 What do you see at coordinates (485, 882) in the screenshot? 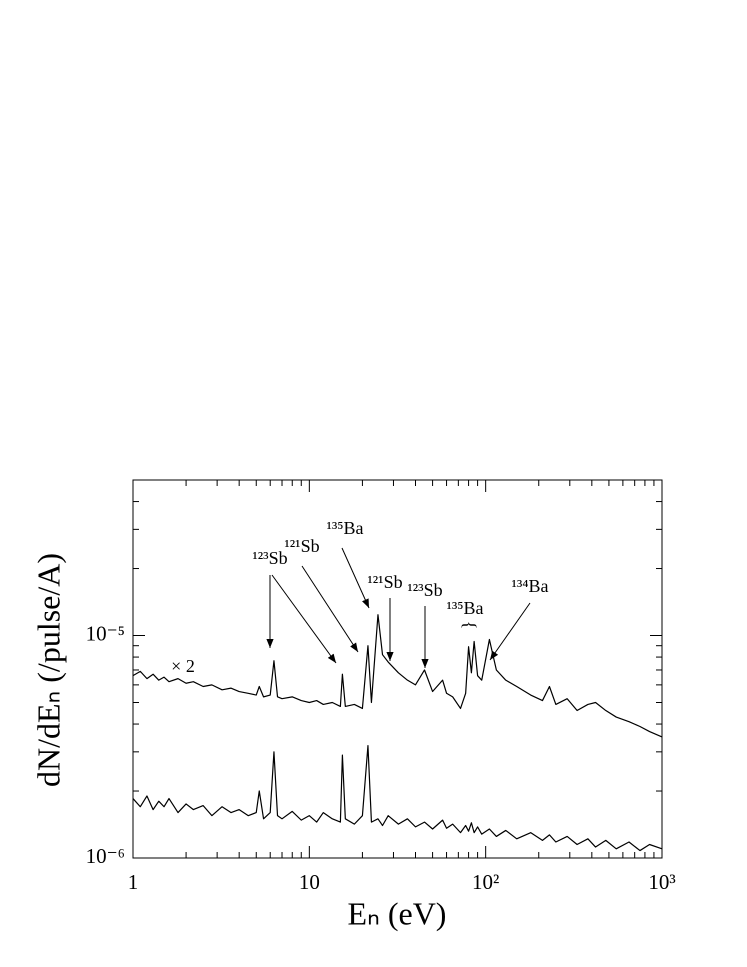
I see `x-tick-label: 10²` at bounding box center [485, 882].